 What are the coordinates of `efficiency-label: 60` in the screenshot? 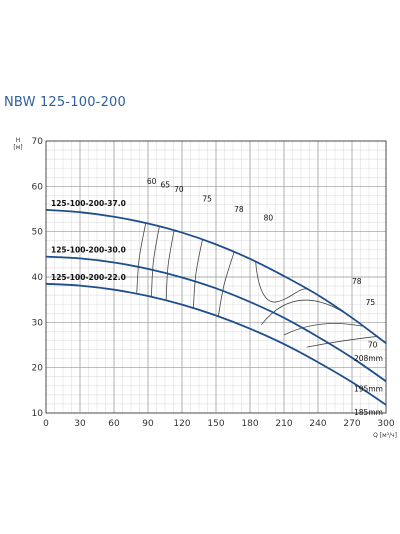 It's located at (152, 181).